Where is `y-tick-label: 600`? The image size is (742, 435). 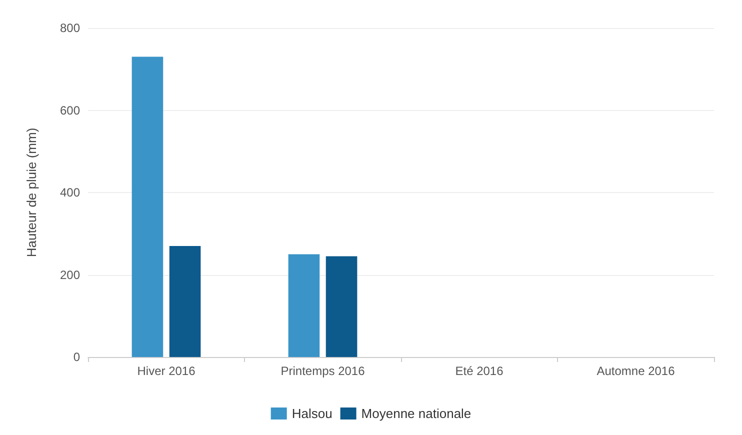 y-tick-label: 600 is located at coordinates (70, 110).